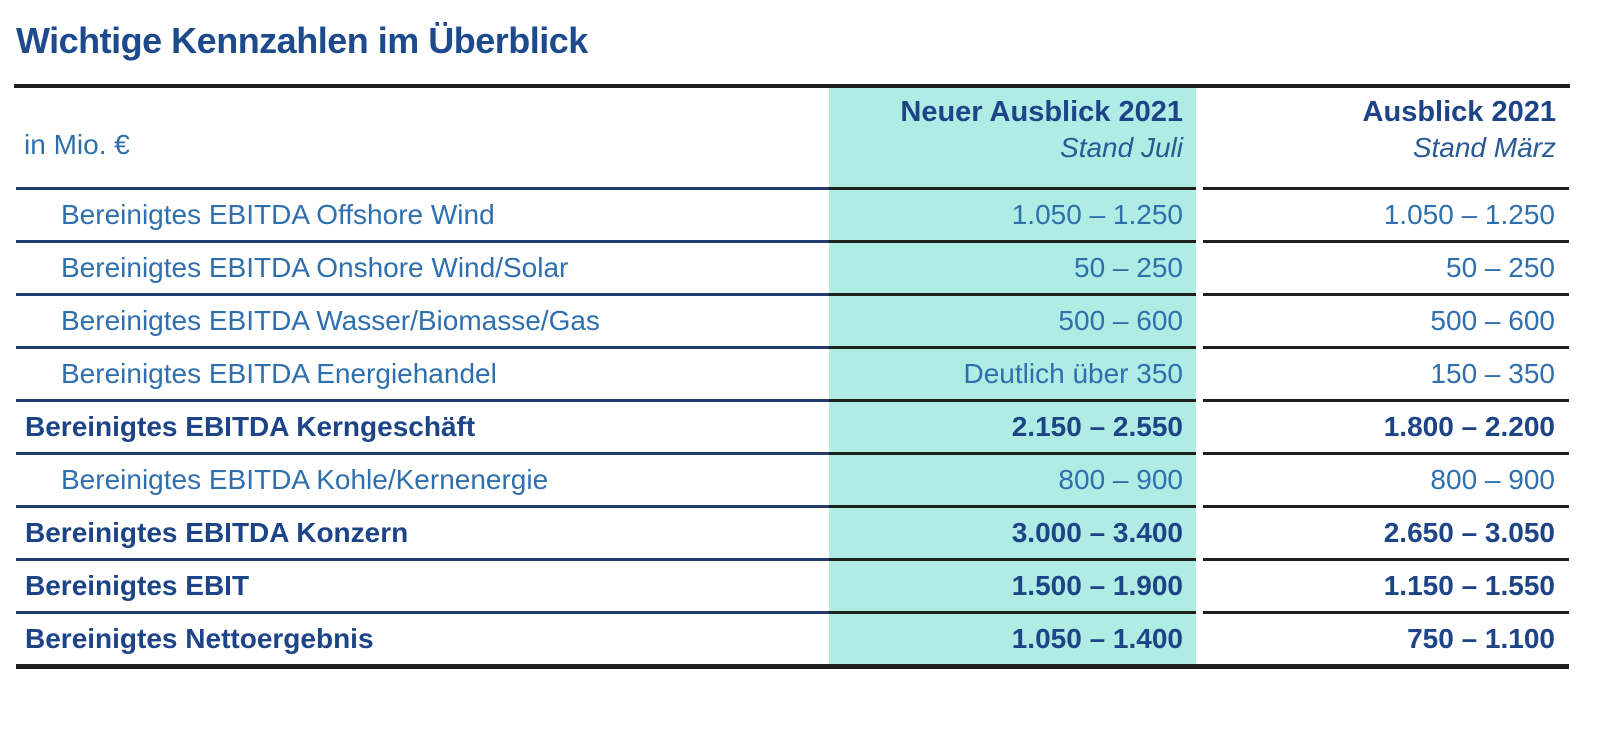 This screenshot has width=1600, height=730. Describe the element at coordinates (422, 531) in the screenshot. I see `row-label: Bereinigtes EBITDA Konzern` at that location.